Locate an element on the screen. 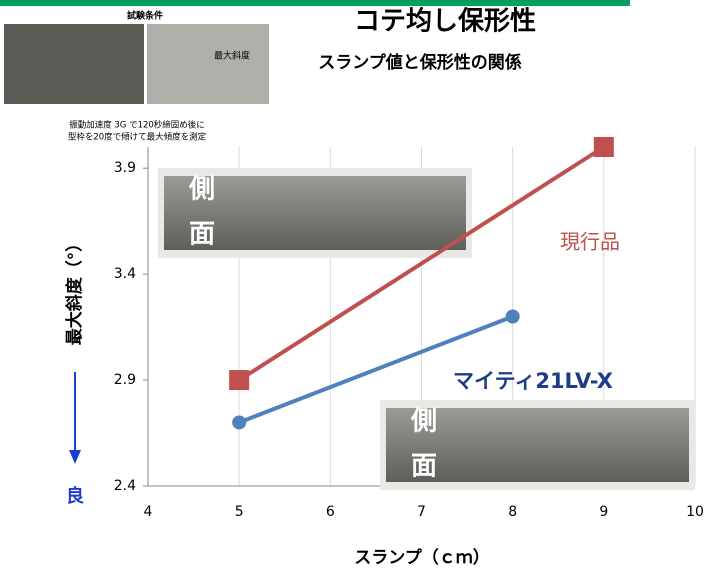  x-tick-label: 9 is located at coordinates (603, 512).